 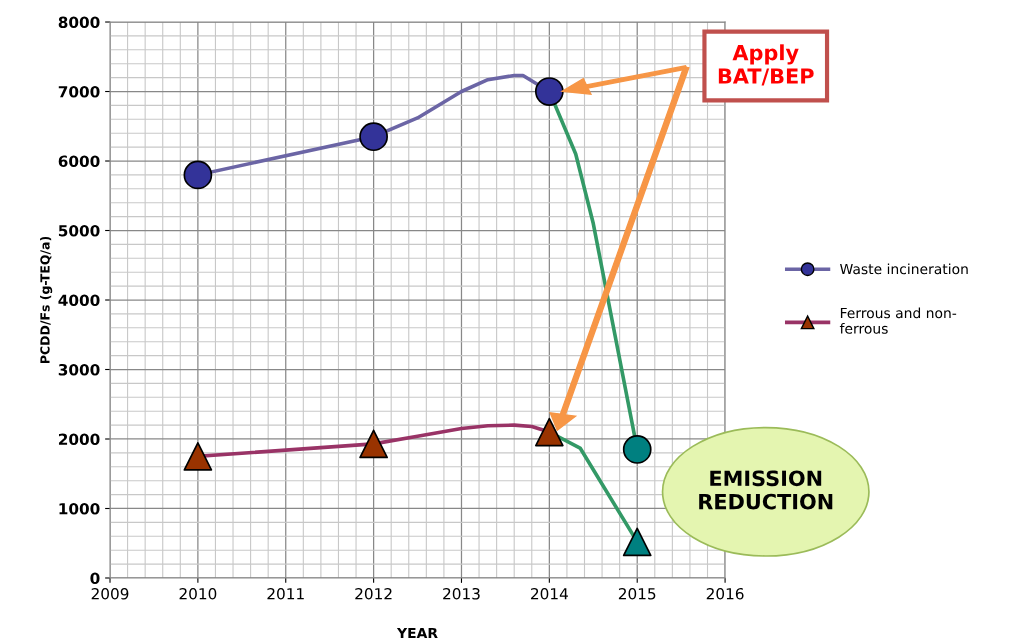 I want to click on y-tick-label: 5000, so click(x=79, y=230).